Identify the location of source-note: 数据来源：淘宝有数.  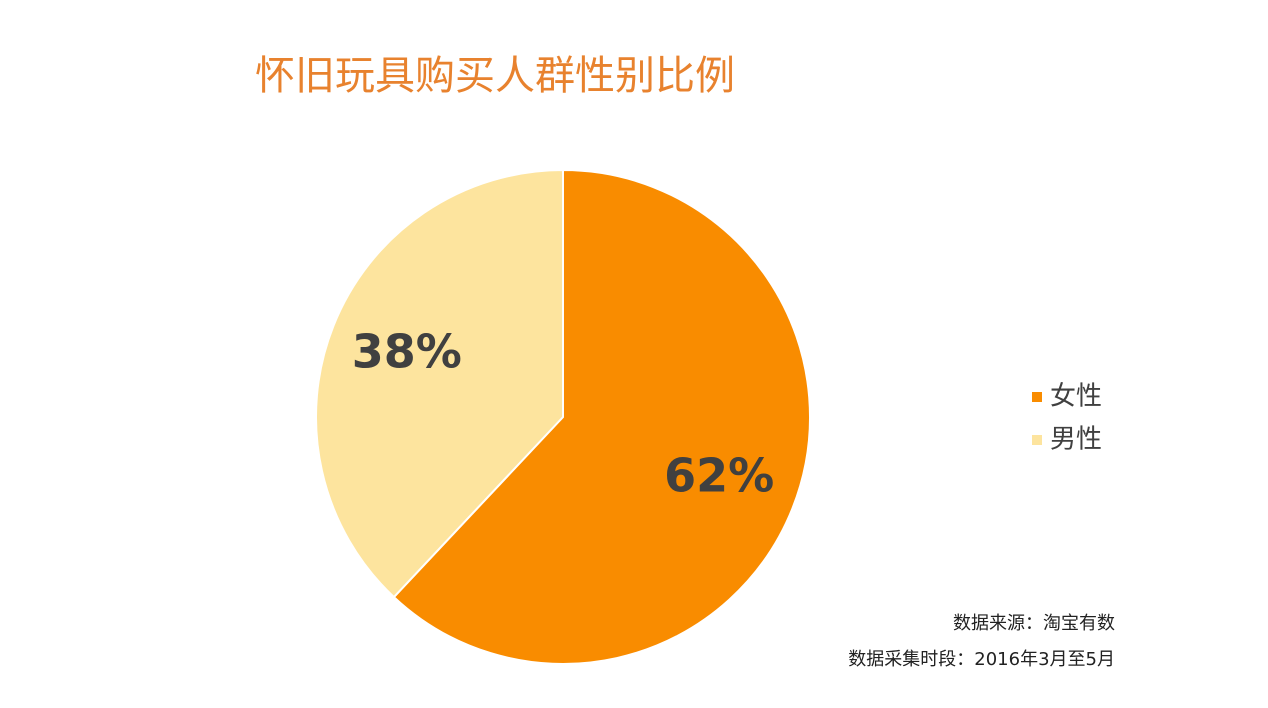
(1034, 623).